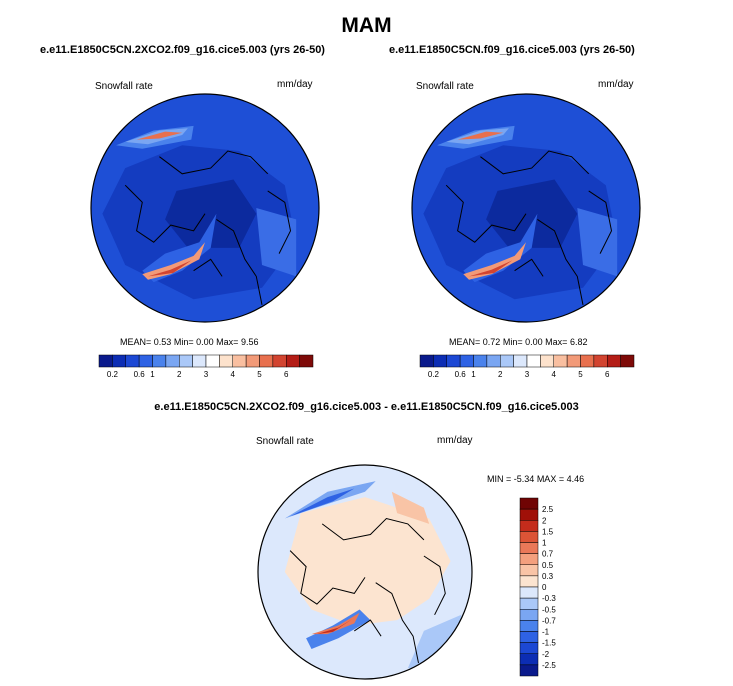 The image size is (733, 686). I want to click on field-pacific-max, so click(159, 135).